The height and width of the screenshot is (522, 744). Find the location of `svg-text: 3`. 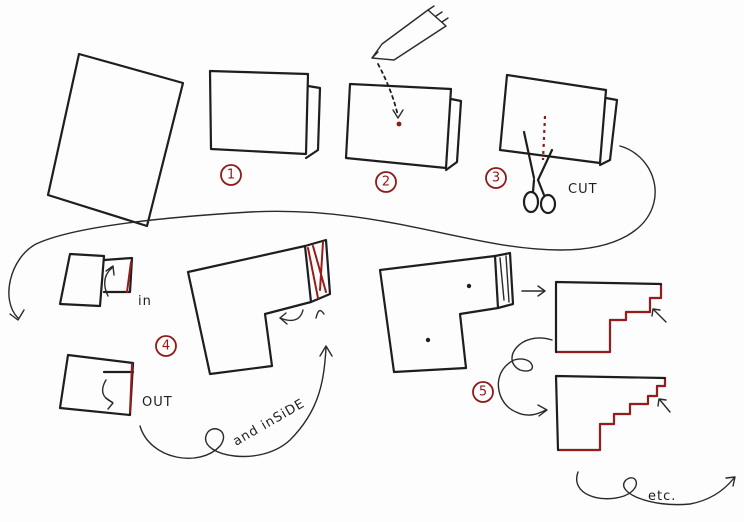

svg-text: 3 is located at coordinates (496, 178).